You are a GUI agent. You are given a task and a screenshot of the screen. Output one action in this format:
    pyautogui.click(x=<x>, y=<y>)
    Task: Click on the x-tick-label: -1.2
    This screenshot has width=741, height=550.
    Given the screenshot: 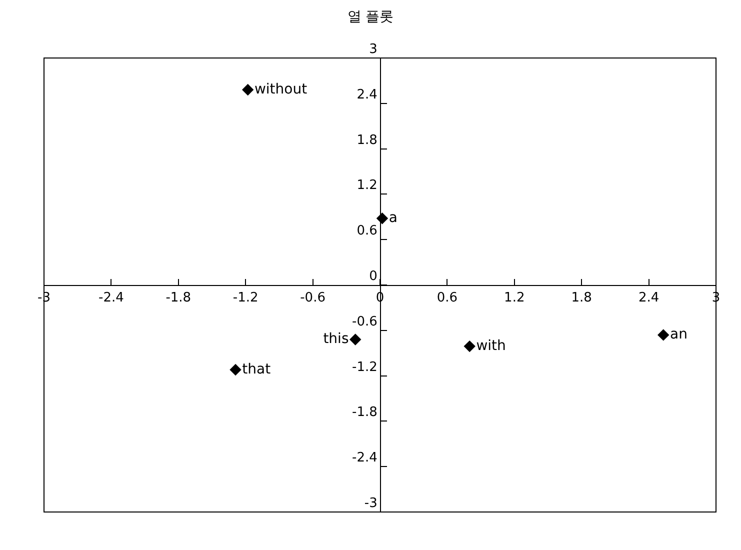 What is the action you would take?
    pyautogui.click(x=245, y=298)
    